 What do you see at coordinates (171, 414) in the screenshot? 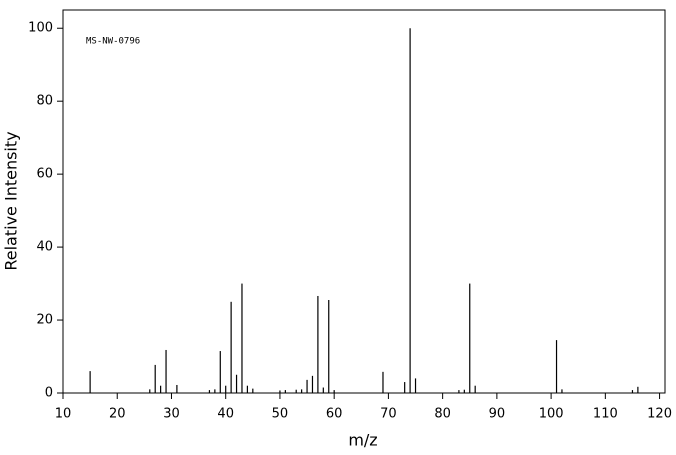
I see `x-tick-label: 30` at bounding box center [171, 414].